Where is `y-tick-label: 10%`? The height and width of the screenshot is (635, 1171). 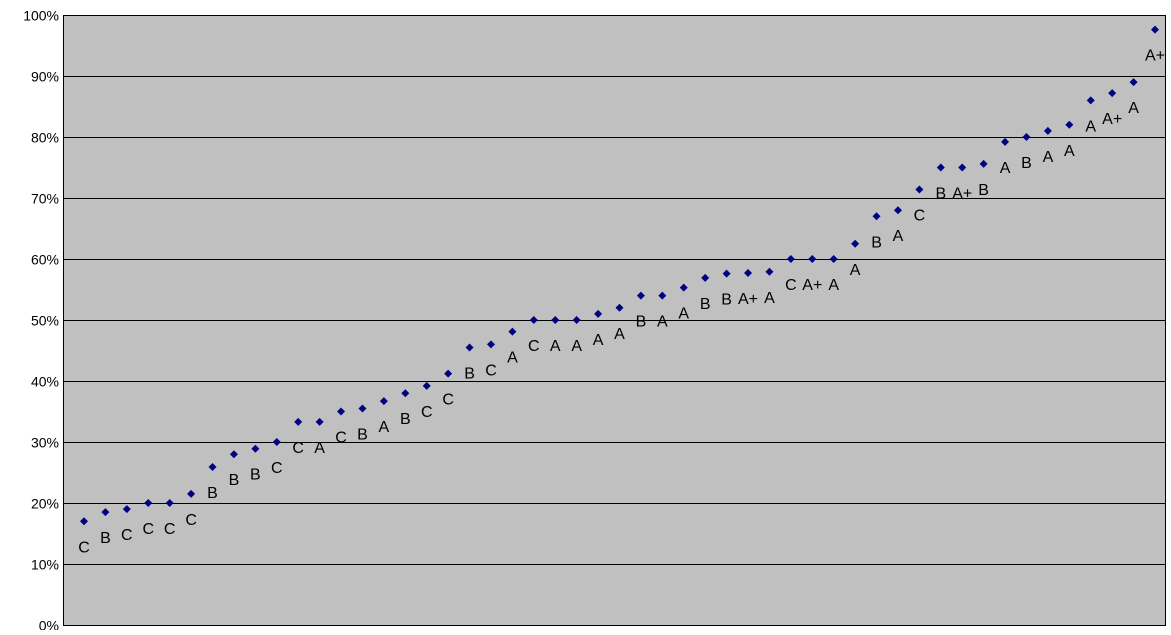 y-tick-label: 10% is located at coordinates (45, 565).